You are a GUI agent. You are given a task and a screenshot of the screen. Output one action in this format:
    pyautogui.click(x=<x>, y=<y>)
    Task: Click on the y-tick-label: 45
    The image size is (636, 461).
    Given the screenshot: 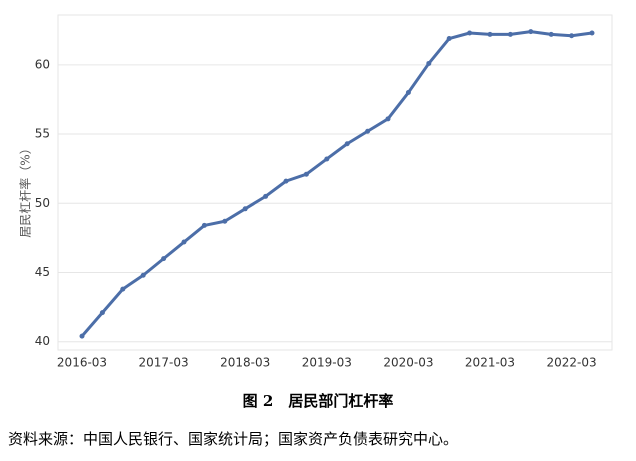 What is the action you would take?
    pyautogui.click(x=42, y=272)
    